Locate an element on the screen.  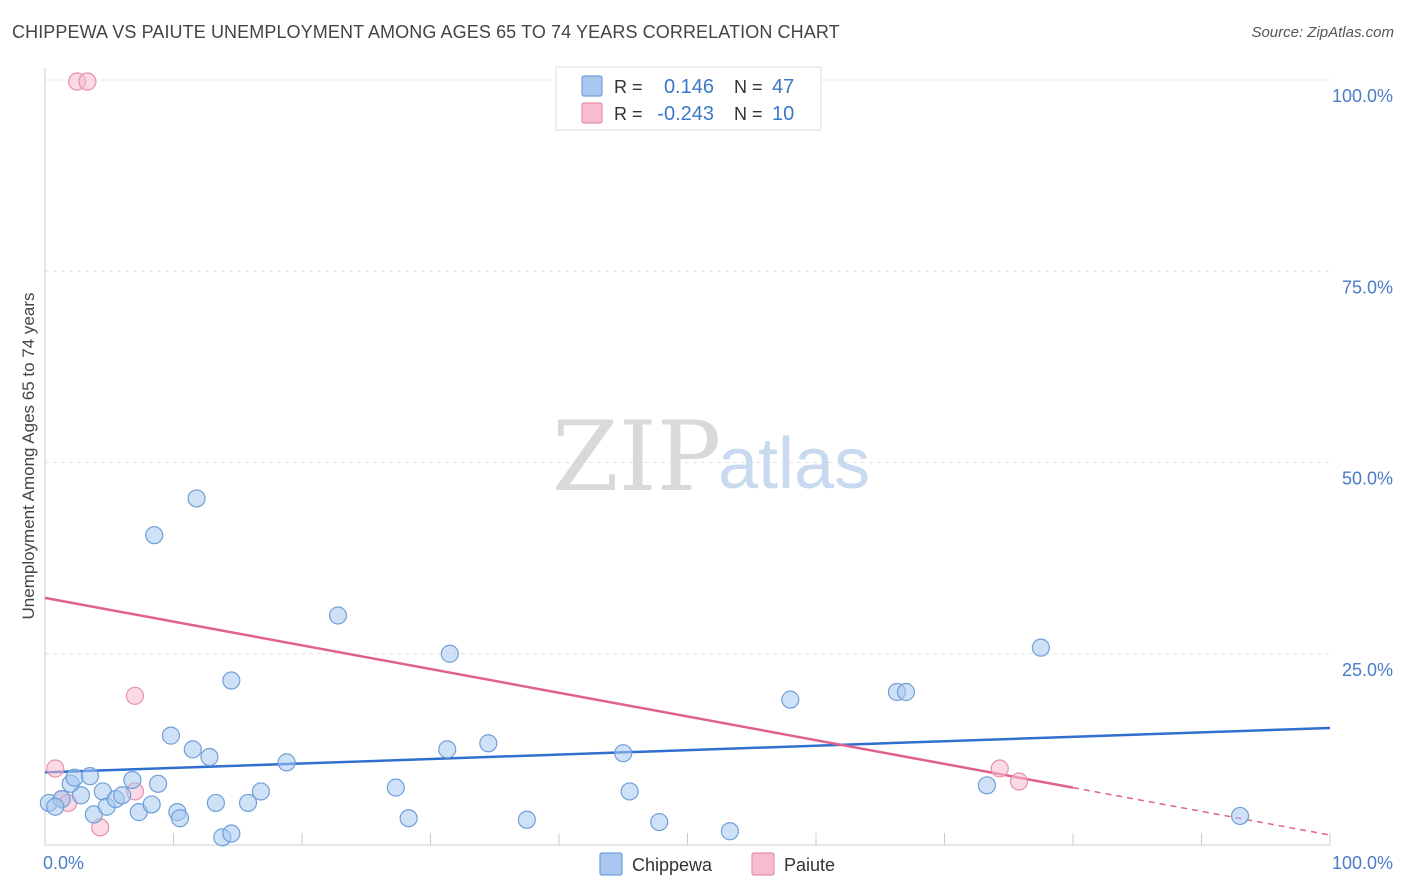
legend-n-value-paiute: 10 is located at coordinates (783, 114).